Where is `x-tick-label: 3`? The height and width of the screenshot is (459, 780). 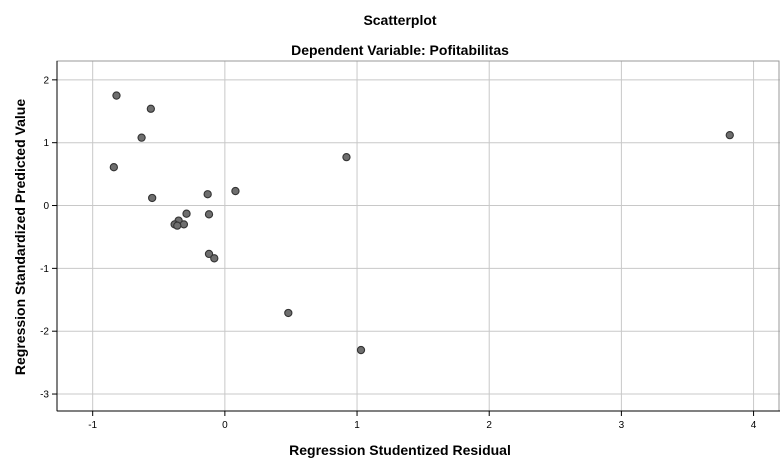 x-tick-label: 3 is located at coordinates (622, 425).